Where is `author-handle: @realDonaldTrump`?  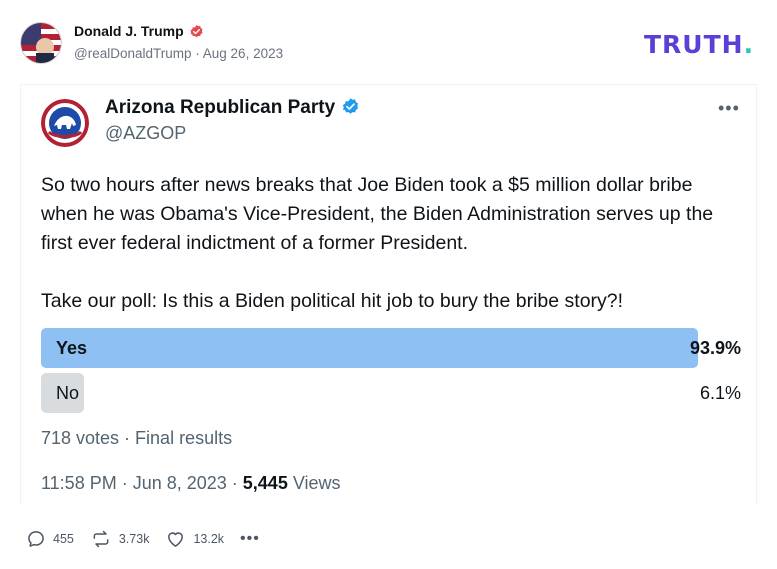 author-handle: @realDonaldTrump is located at coordinates (133, 53).